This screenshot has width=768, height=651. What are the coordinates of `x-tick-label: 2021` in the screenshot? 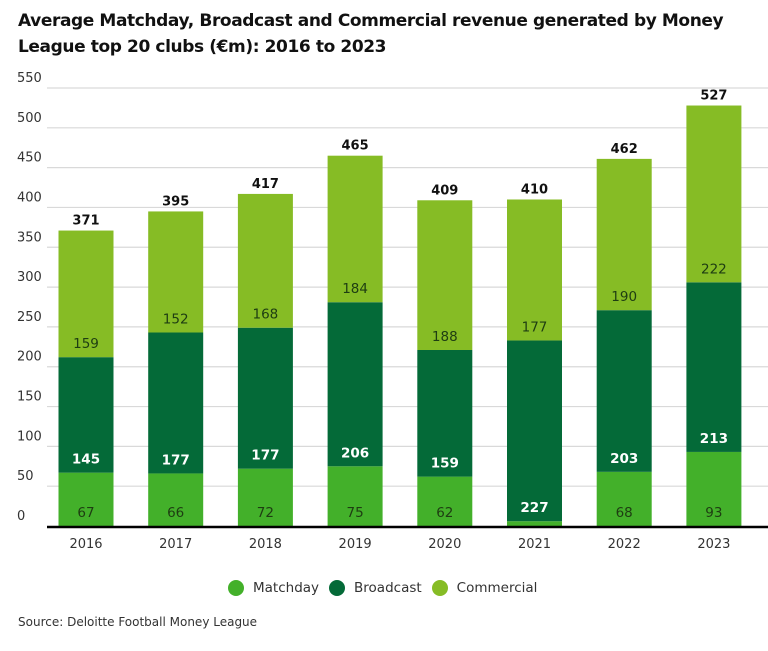 It's located at (534, 544).